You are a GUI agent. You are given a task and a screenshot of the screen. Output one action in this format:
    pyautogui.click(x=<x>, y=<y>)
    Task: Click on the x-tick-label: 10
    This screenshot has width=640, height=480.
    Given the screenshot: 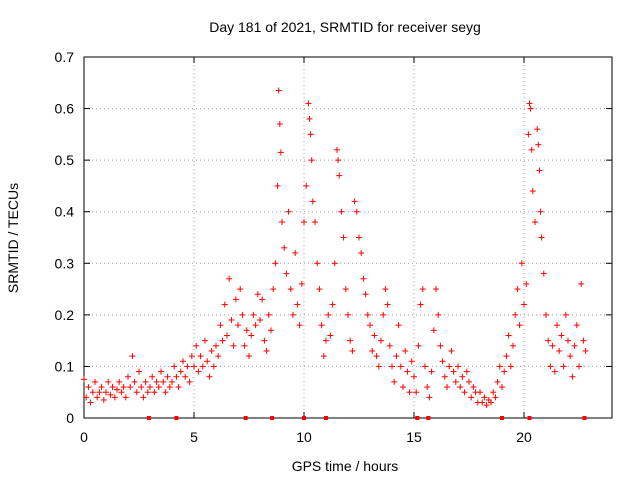 What is the action you would take?
    pyautogui.click(x=304, y=437)
    